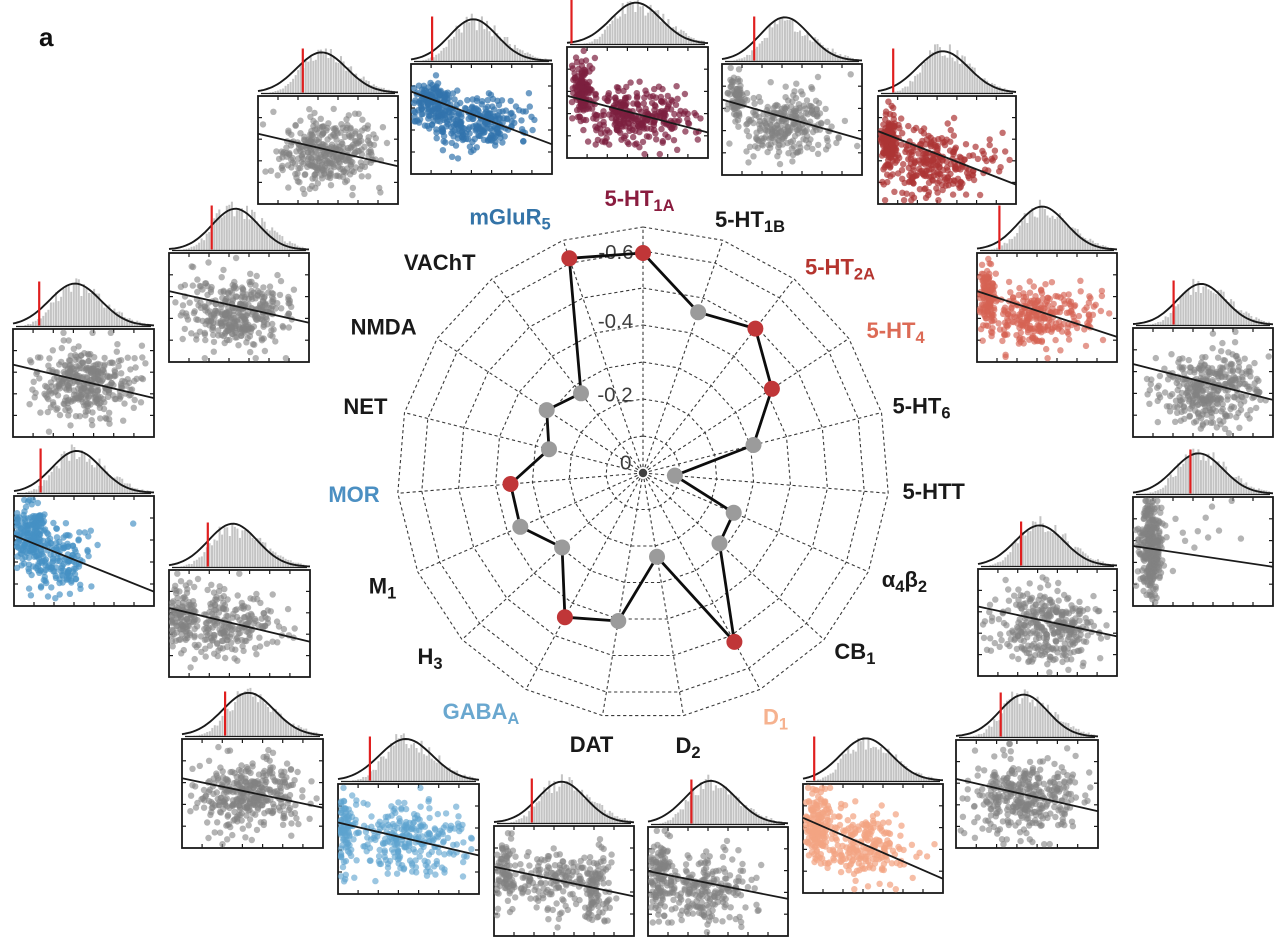 This screenshot has height=950, width=1280. I want to click on svg-text: -0.2, so click(614, 395).